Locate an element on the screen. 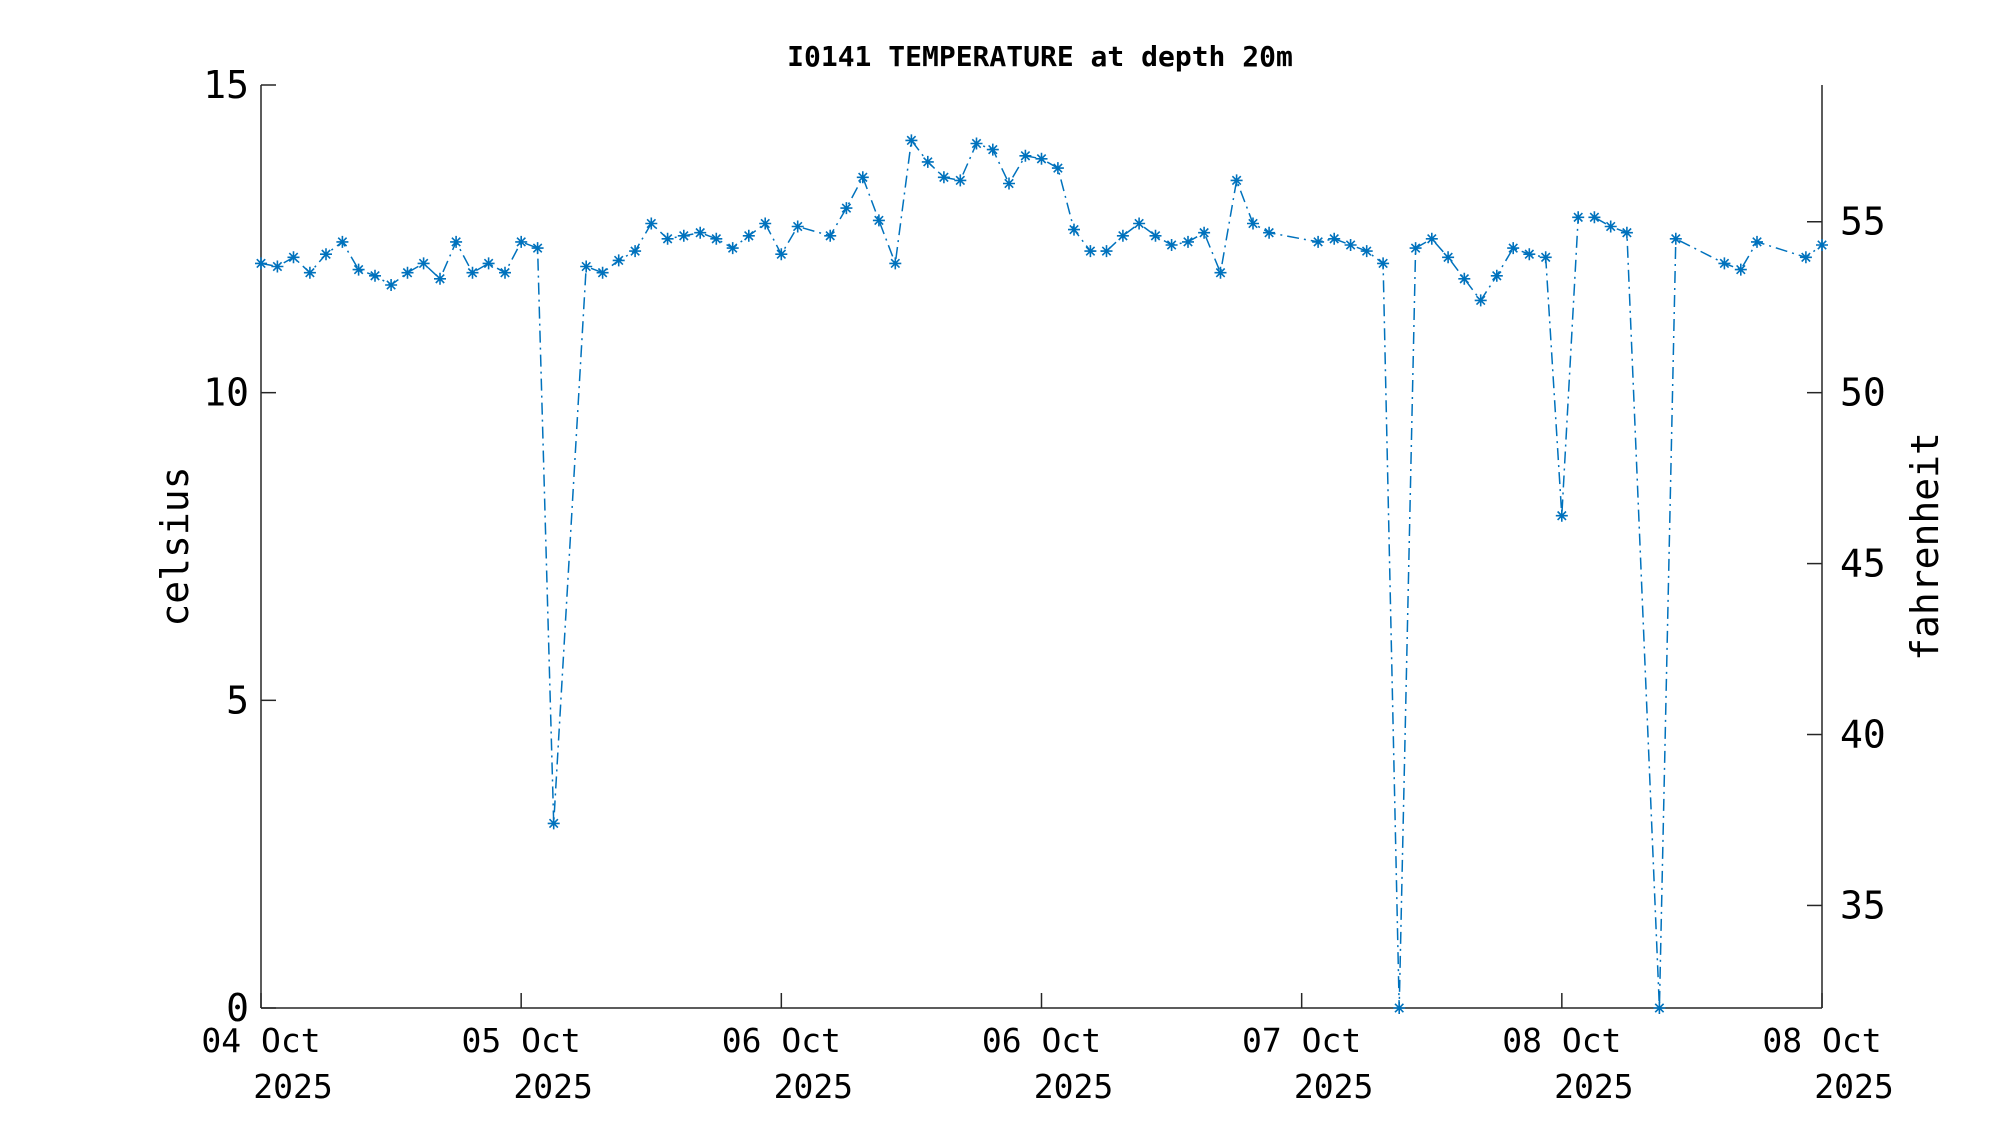 The width and height of the screenshot is (2000, 1125). y-axis-label-right: fahrenheit is located at coordinates (1925, 546).